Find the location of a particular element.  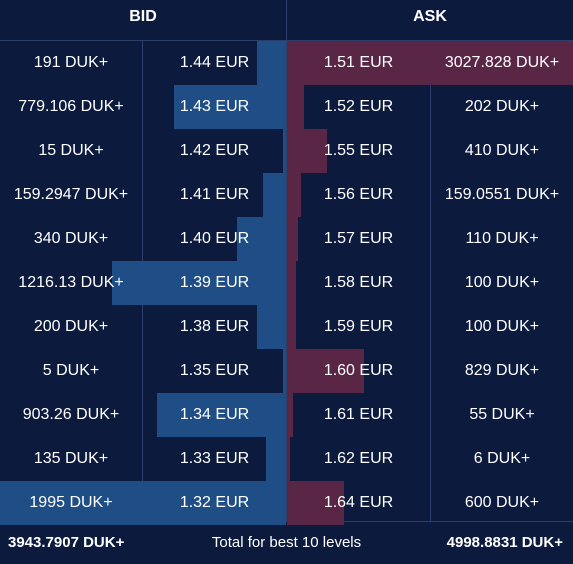

header-divider is located at coordinates (286, 40).